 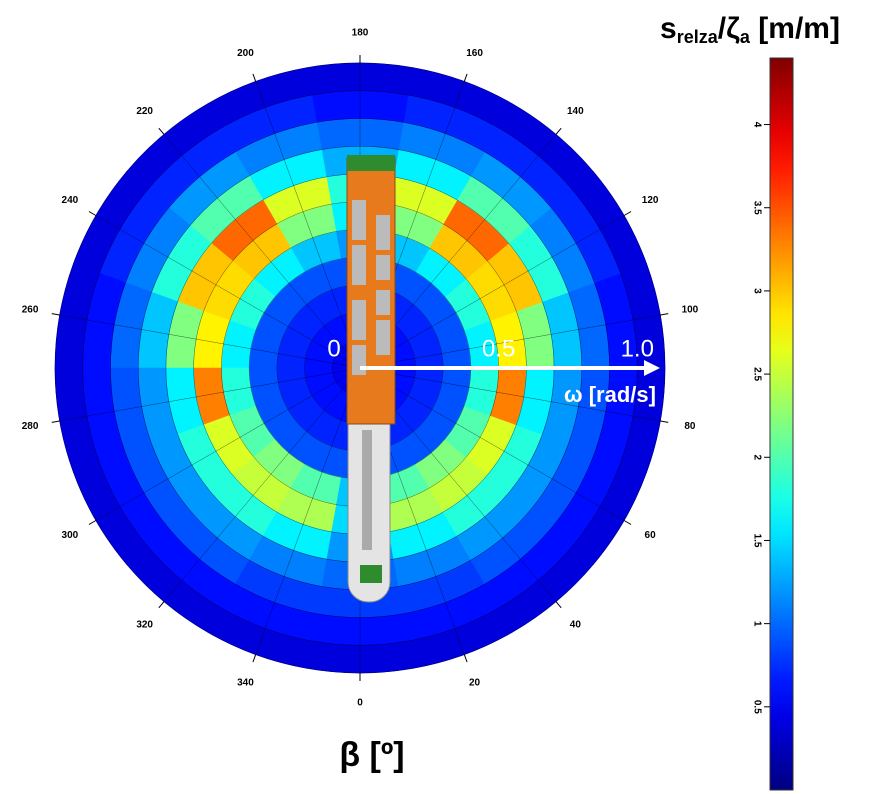 What do you see at coordinates (651, 535) in the screenshot?
I see `theta-tick-label: 60` at bounding box center [651, 535].